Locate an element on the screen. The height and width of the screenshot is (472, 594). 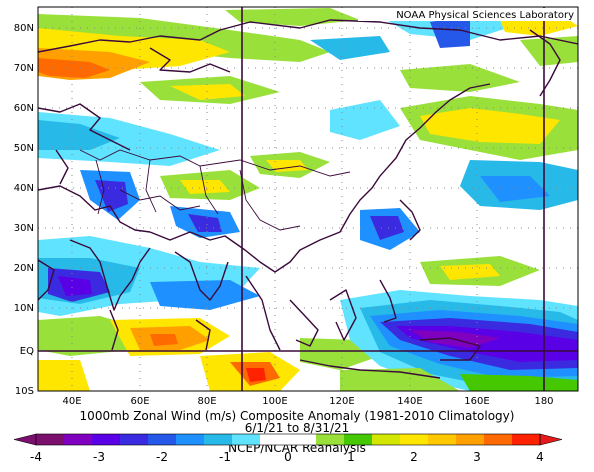
lon-label: 100E is located at coordinates (274, 401).